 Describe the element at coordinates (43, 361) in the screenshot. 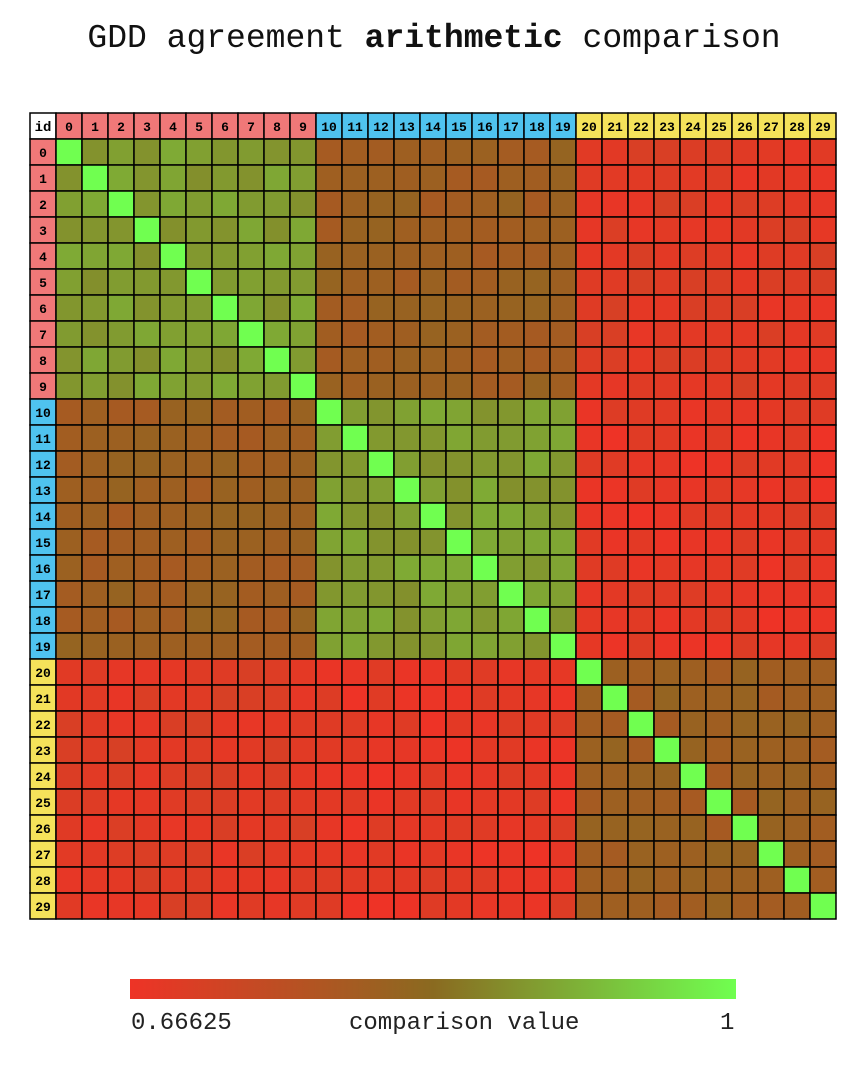

I see `row-header-label: 8` at that location.